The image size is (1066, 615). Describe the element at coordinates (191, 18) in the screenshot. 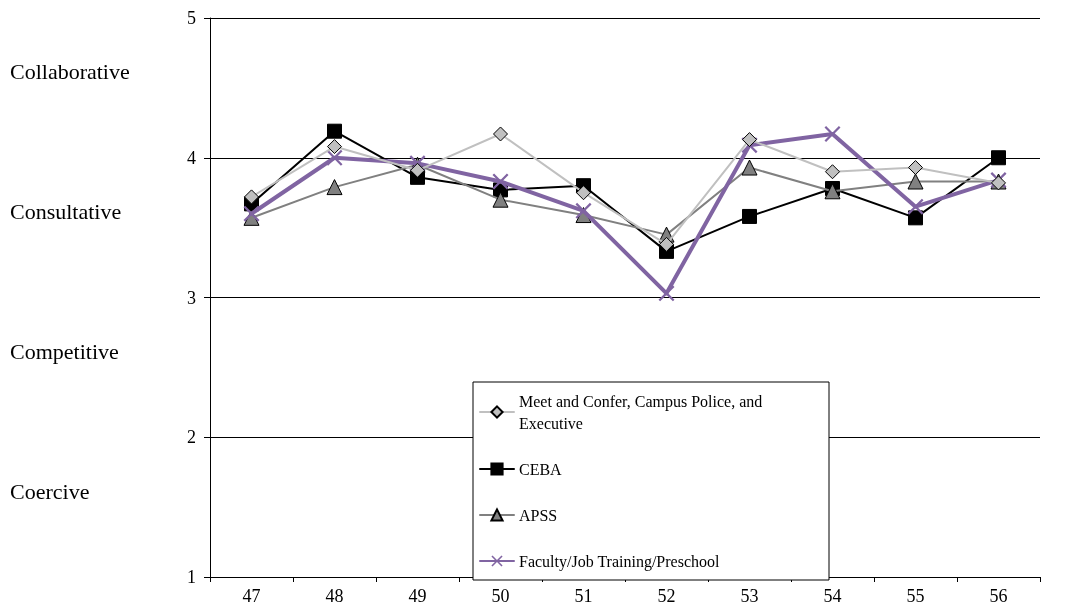

I see `y-tick-label: 5` at that location.